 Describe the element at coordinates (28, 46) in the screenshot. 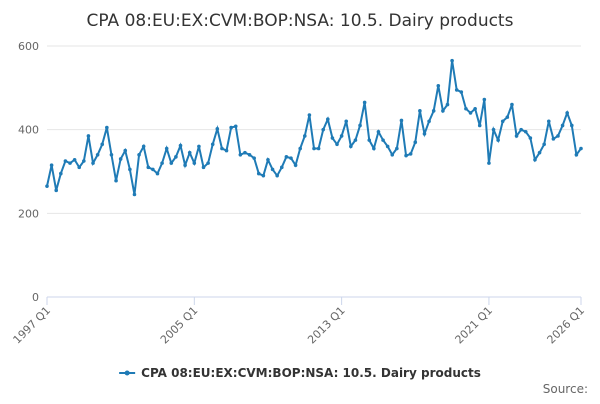

I see `y-tick-label: 600` at that location.